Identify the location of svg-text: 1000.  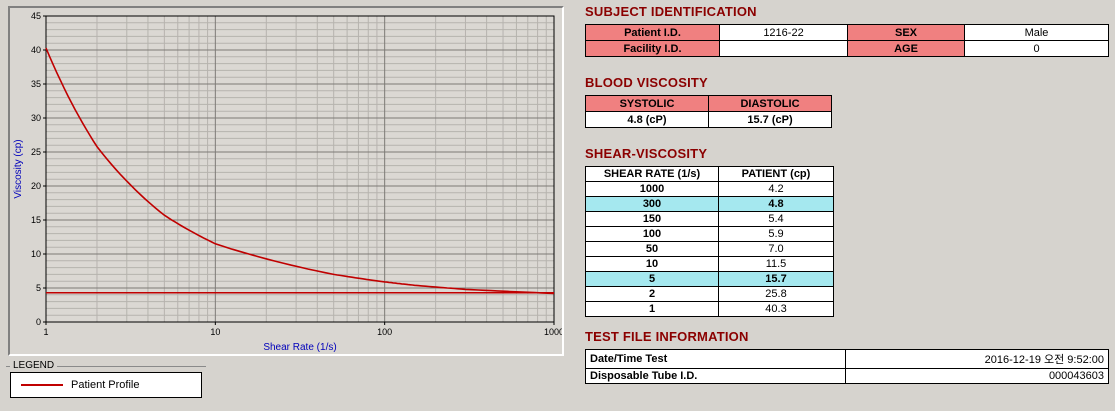
(553, 332).